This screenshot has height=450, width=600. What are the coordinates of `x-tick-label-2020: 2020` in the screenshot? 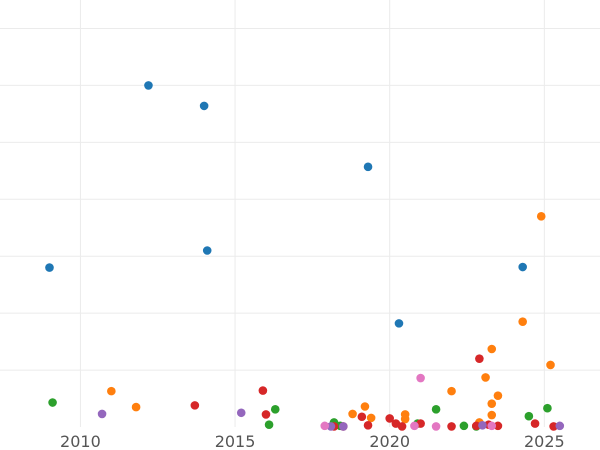 It's located at (389, 441).